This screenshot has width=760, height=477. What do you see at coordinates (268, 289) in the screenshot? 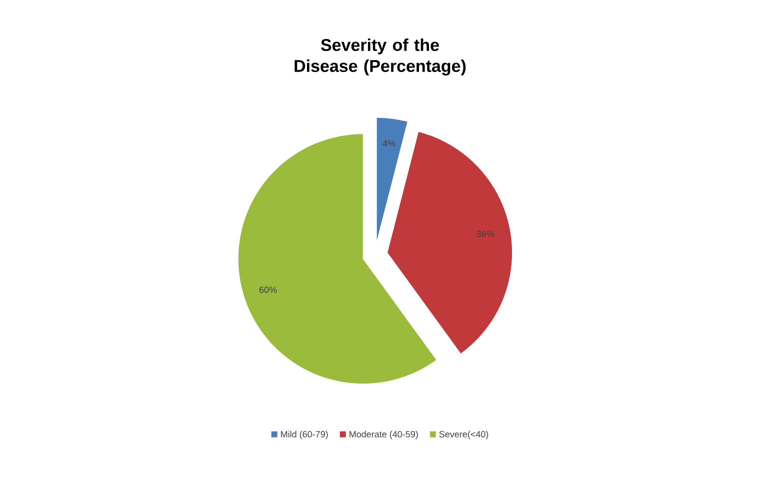
I see `data-label: 60%` at bounding box center [268, 289].